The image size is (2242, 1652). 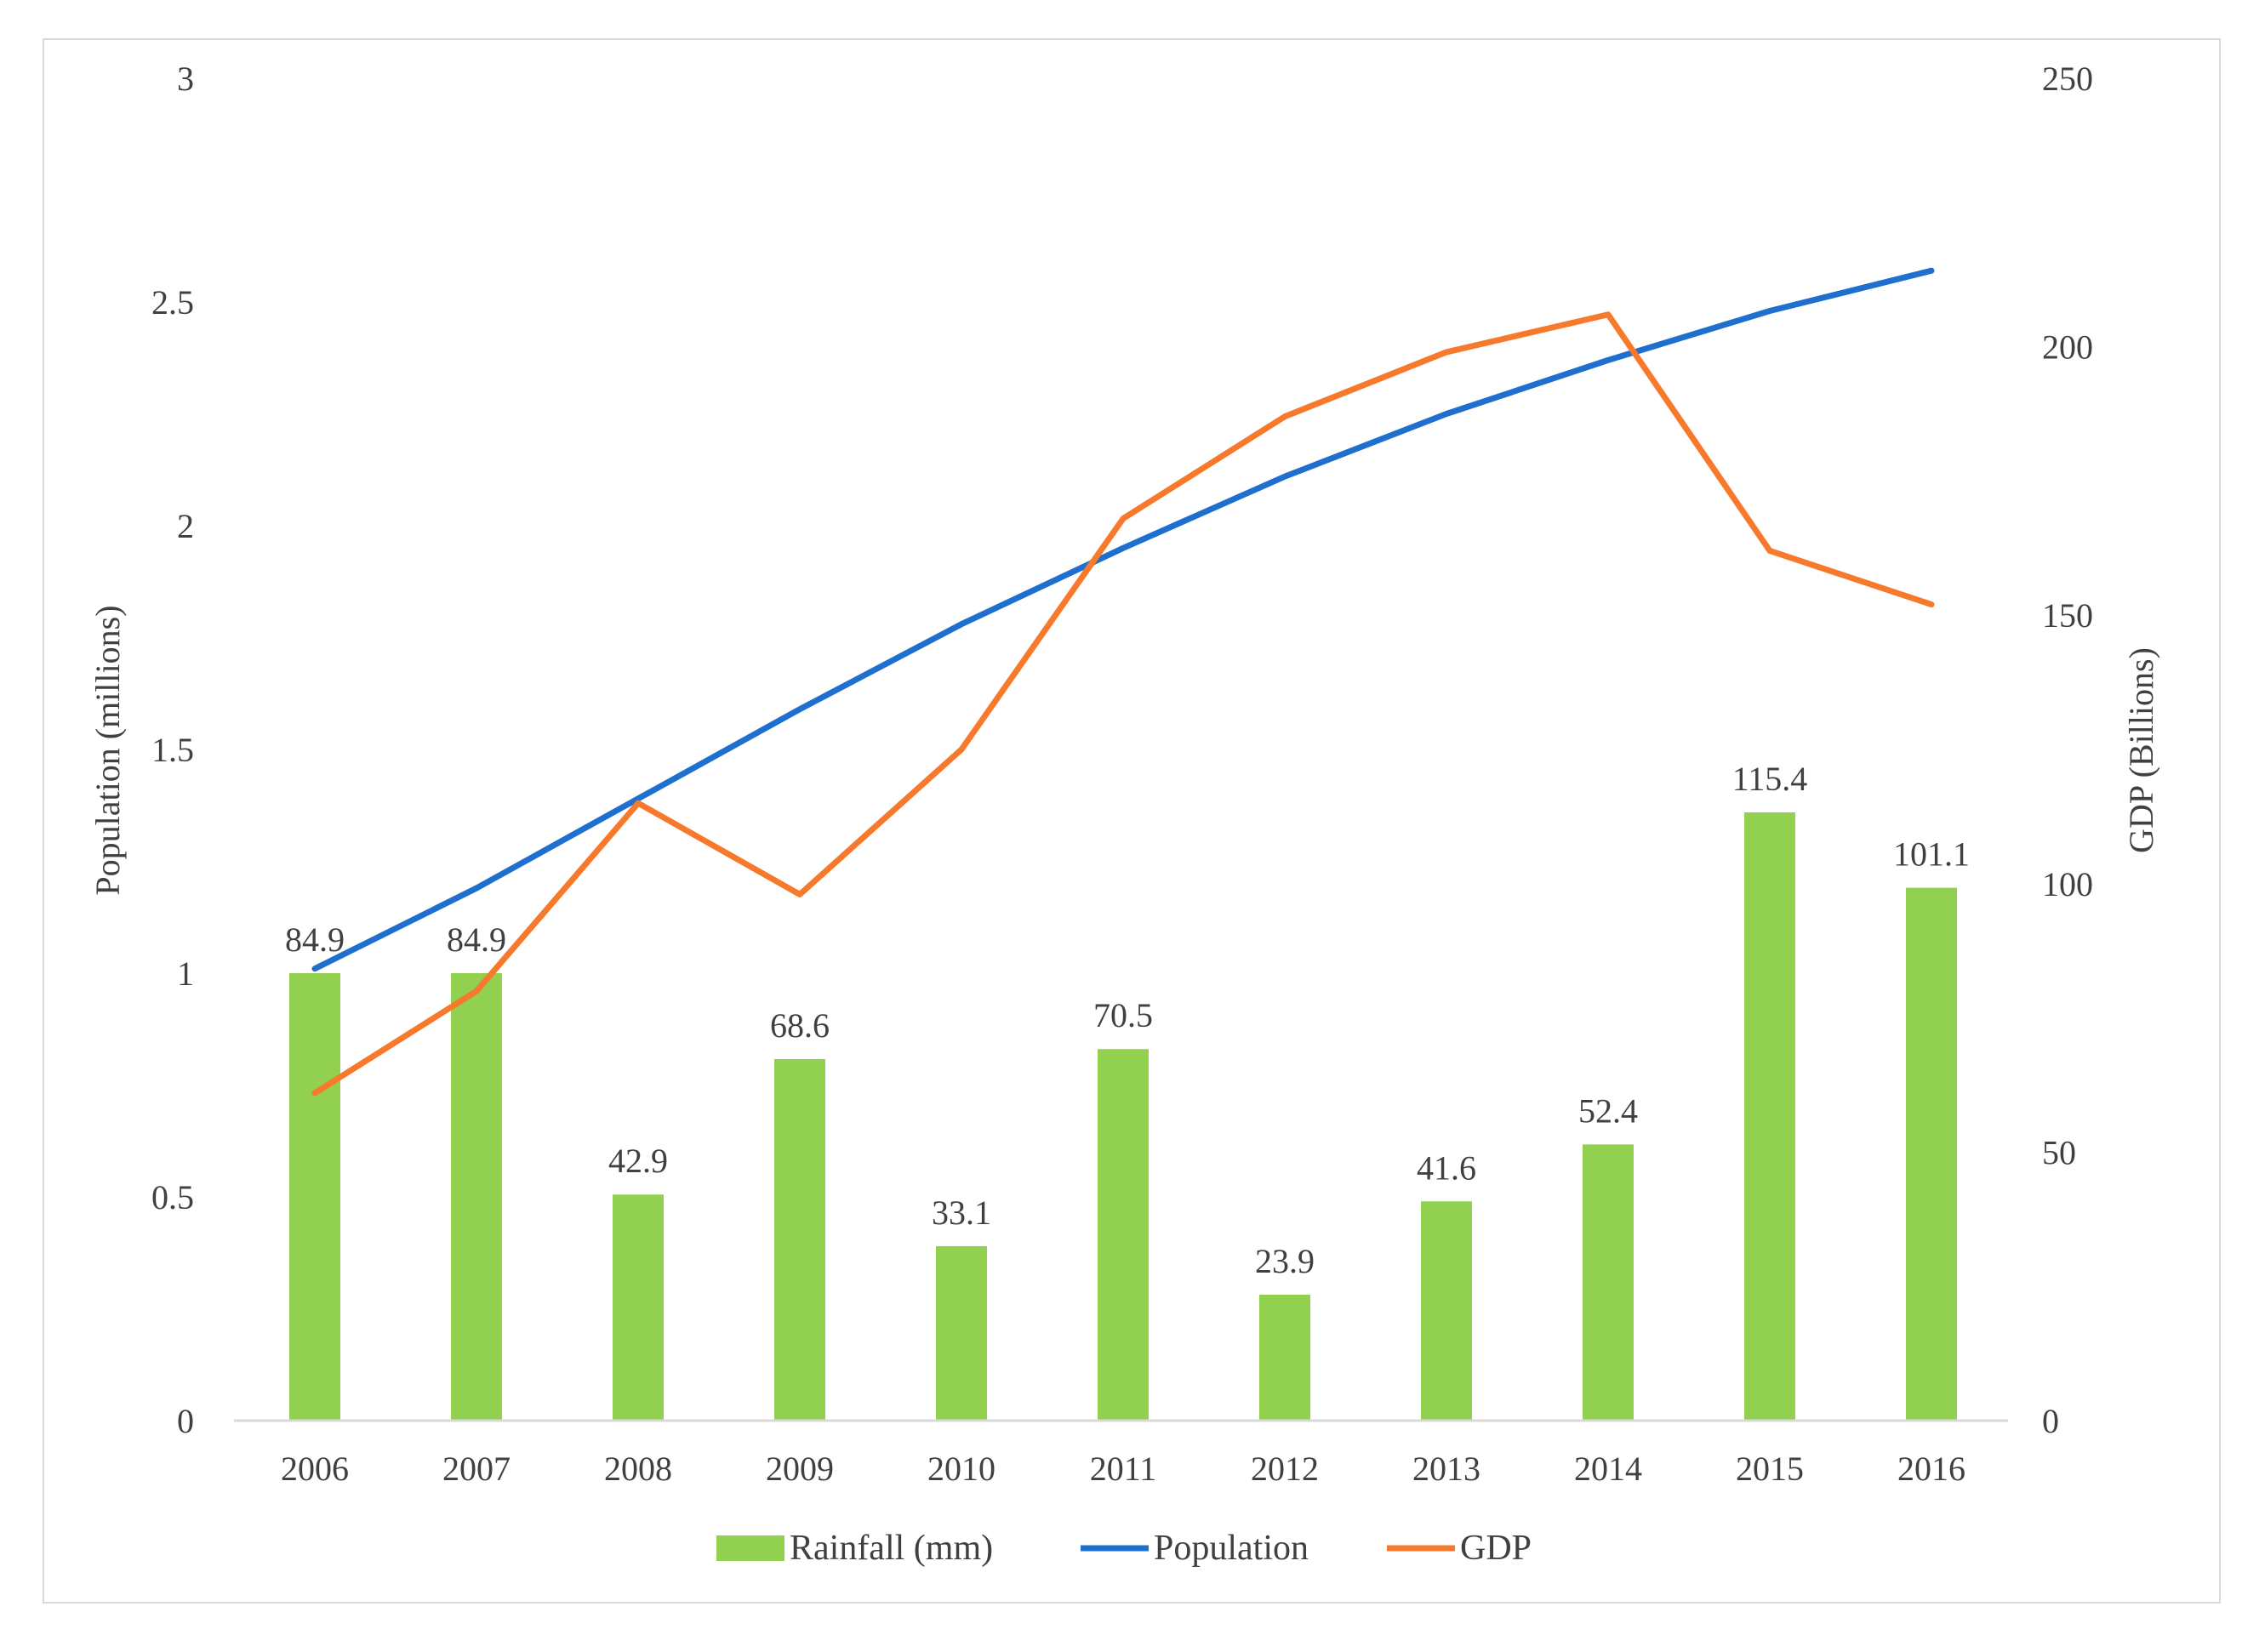 What do you see at coordinates (1285, 1469) in the screenshot?
I see `x-tick-label: 2012` at bounding box center [1285, 1469].